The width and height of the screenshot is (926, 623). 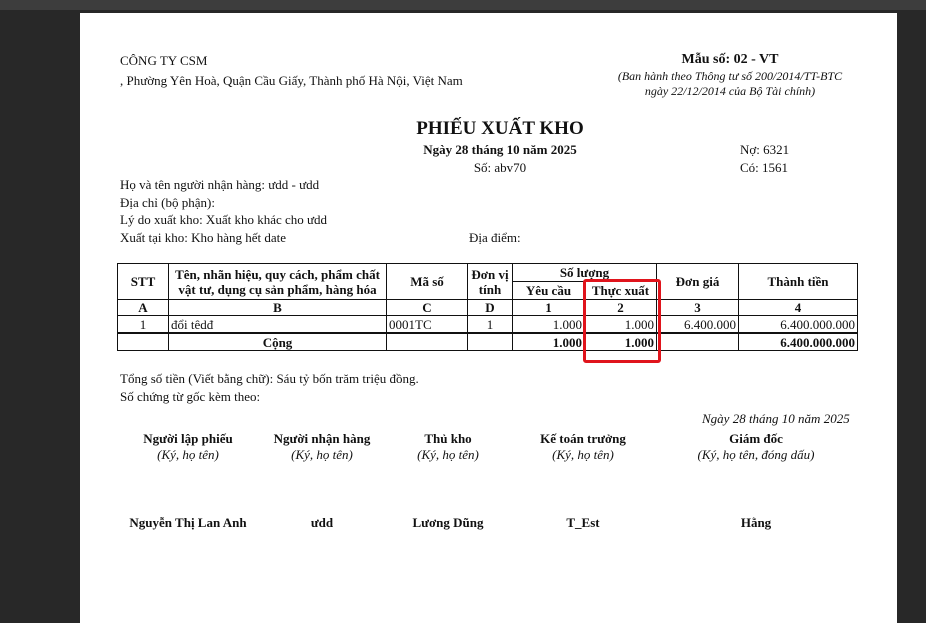 I want to click on signature-name: Lương Dũng, so click(x=448, y=522).